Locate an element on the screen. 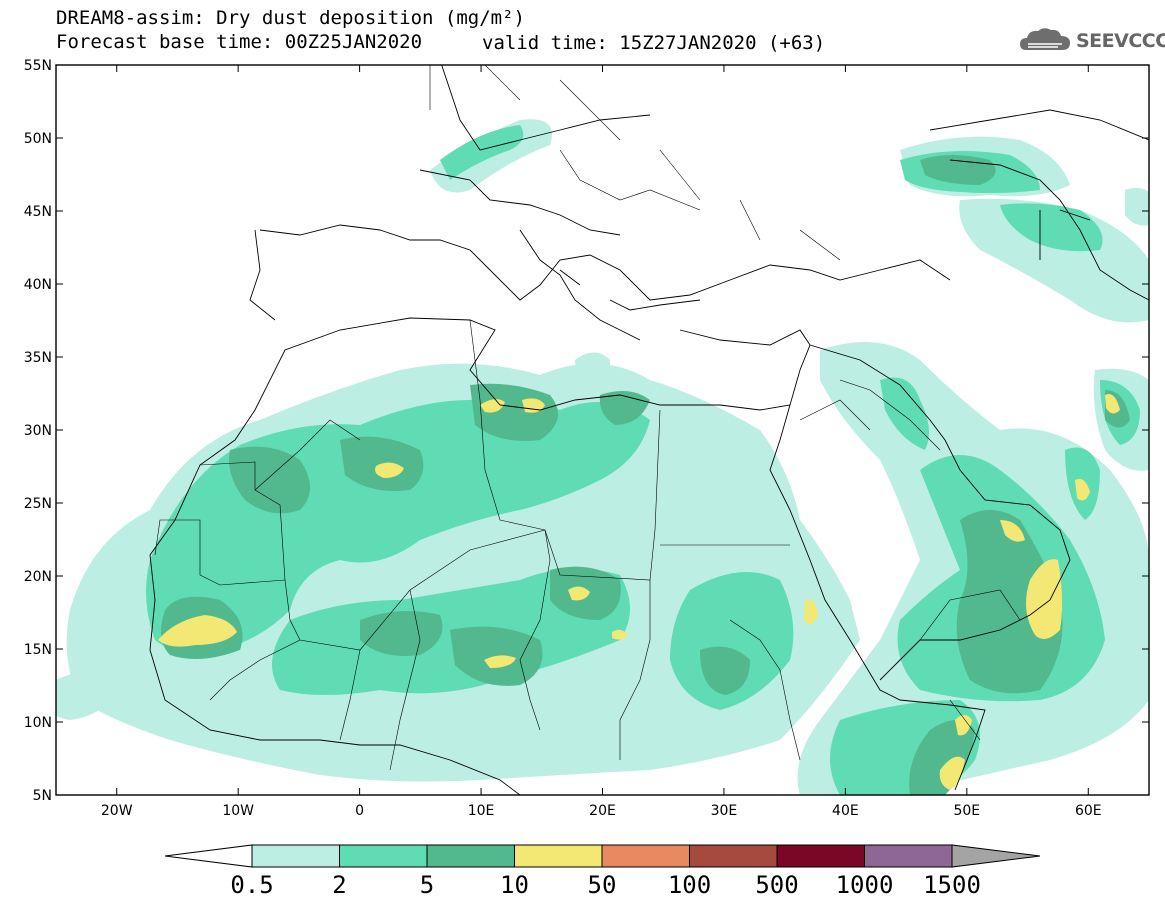  cloud-logo-icon is located at coordinates (1045, 39).